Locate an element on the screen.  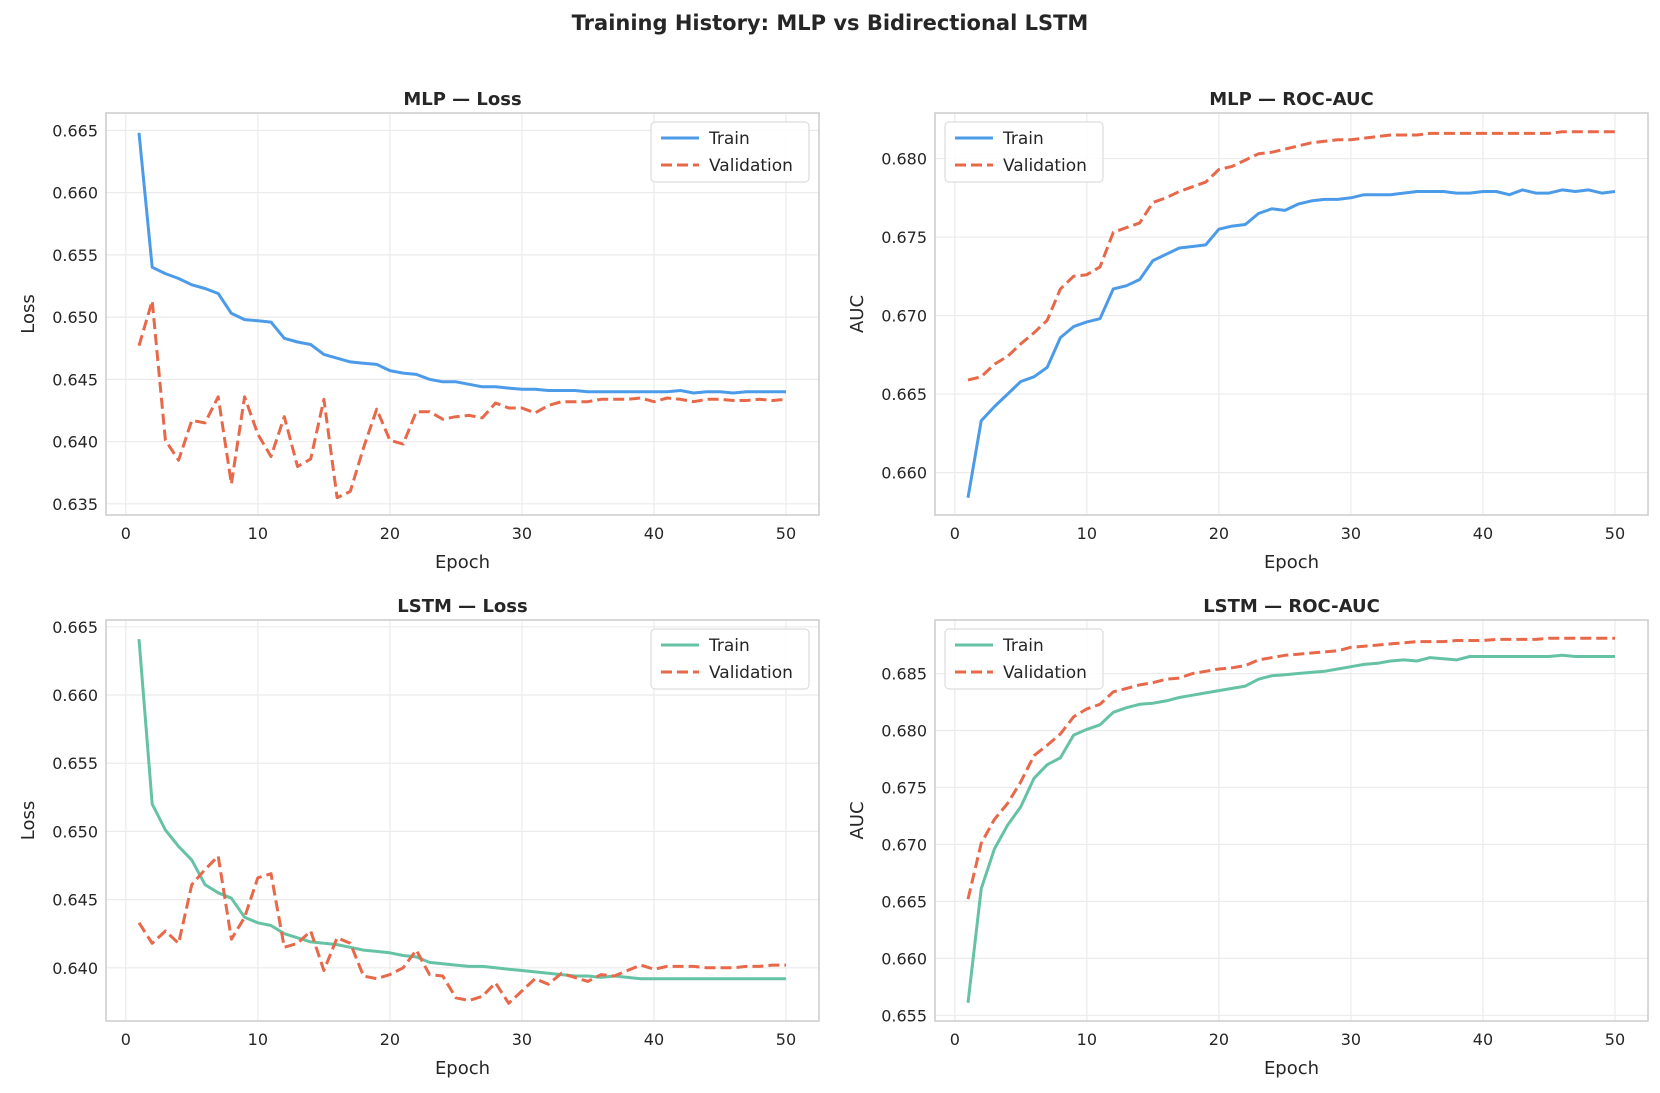
panel-title: MLP — ROC-AUC is located at coordinates (1291, 99).